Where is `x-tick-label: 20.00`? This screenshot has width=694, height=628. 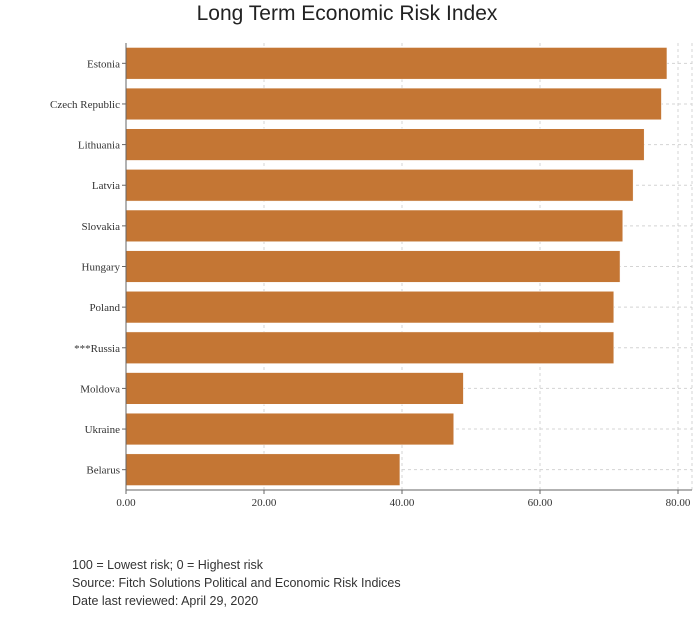 x-tick-label: 20.00 is located at coordinates (264, 503).